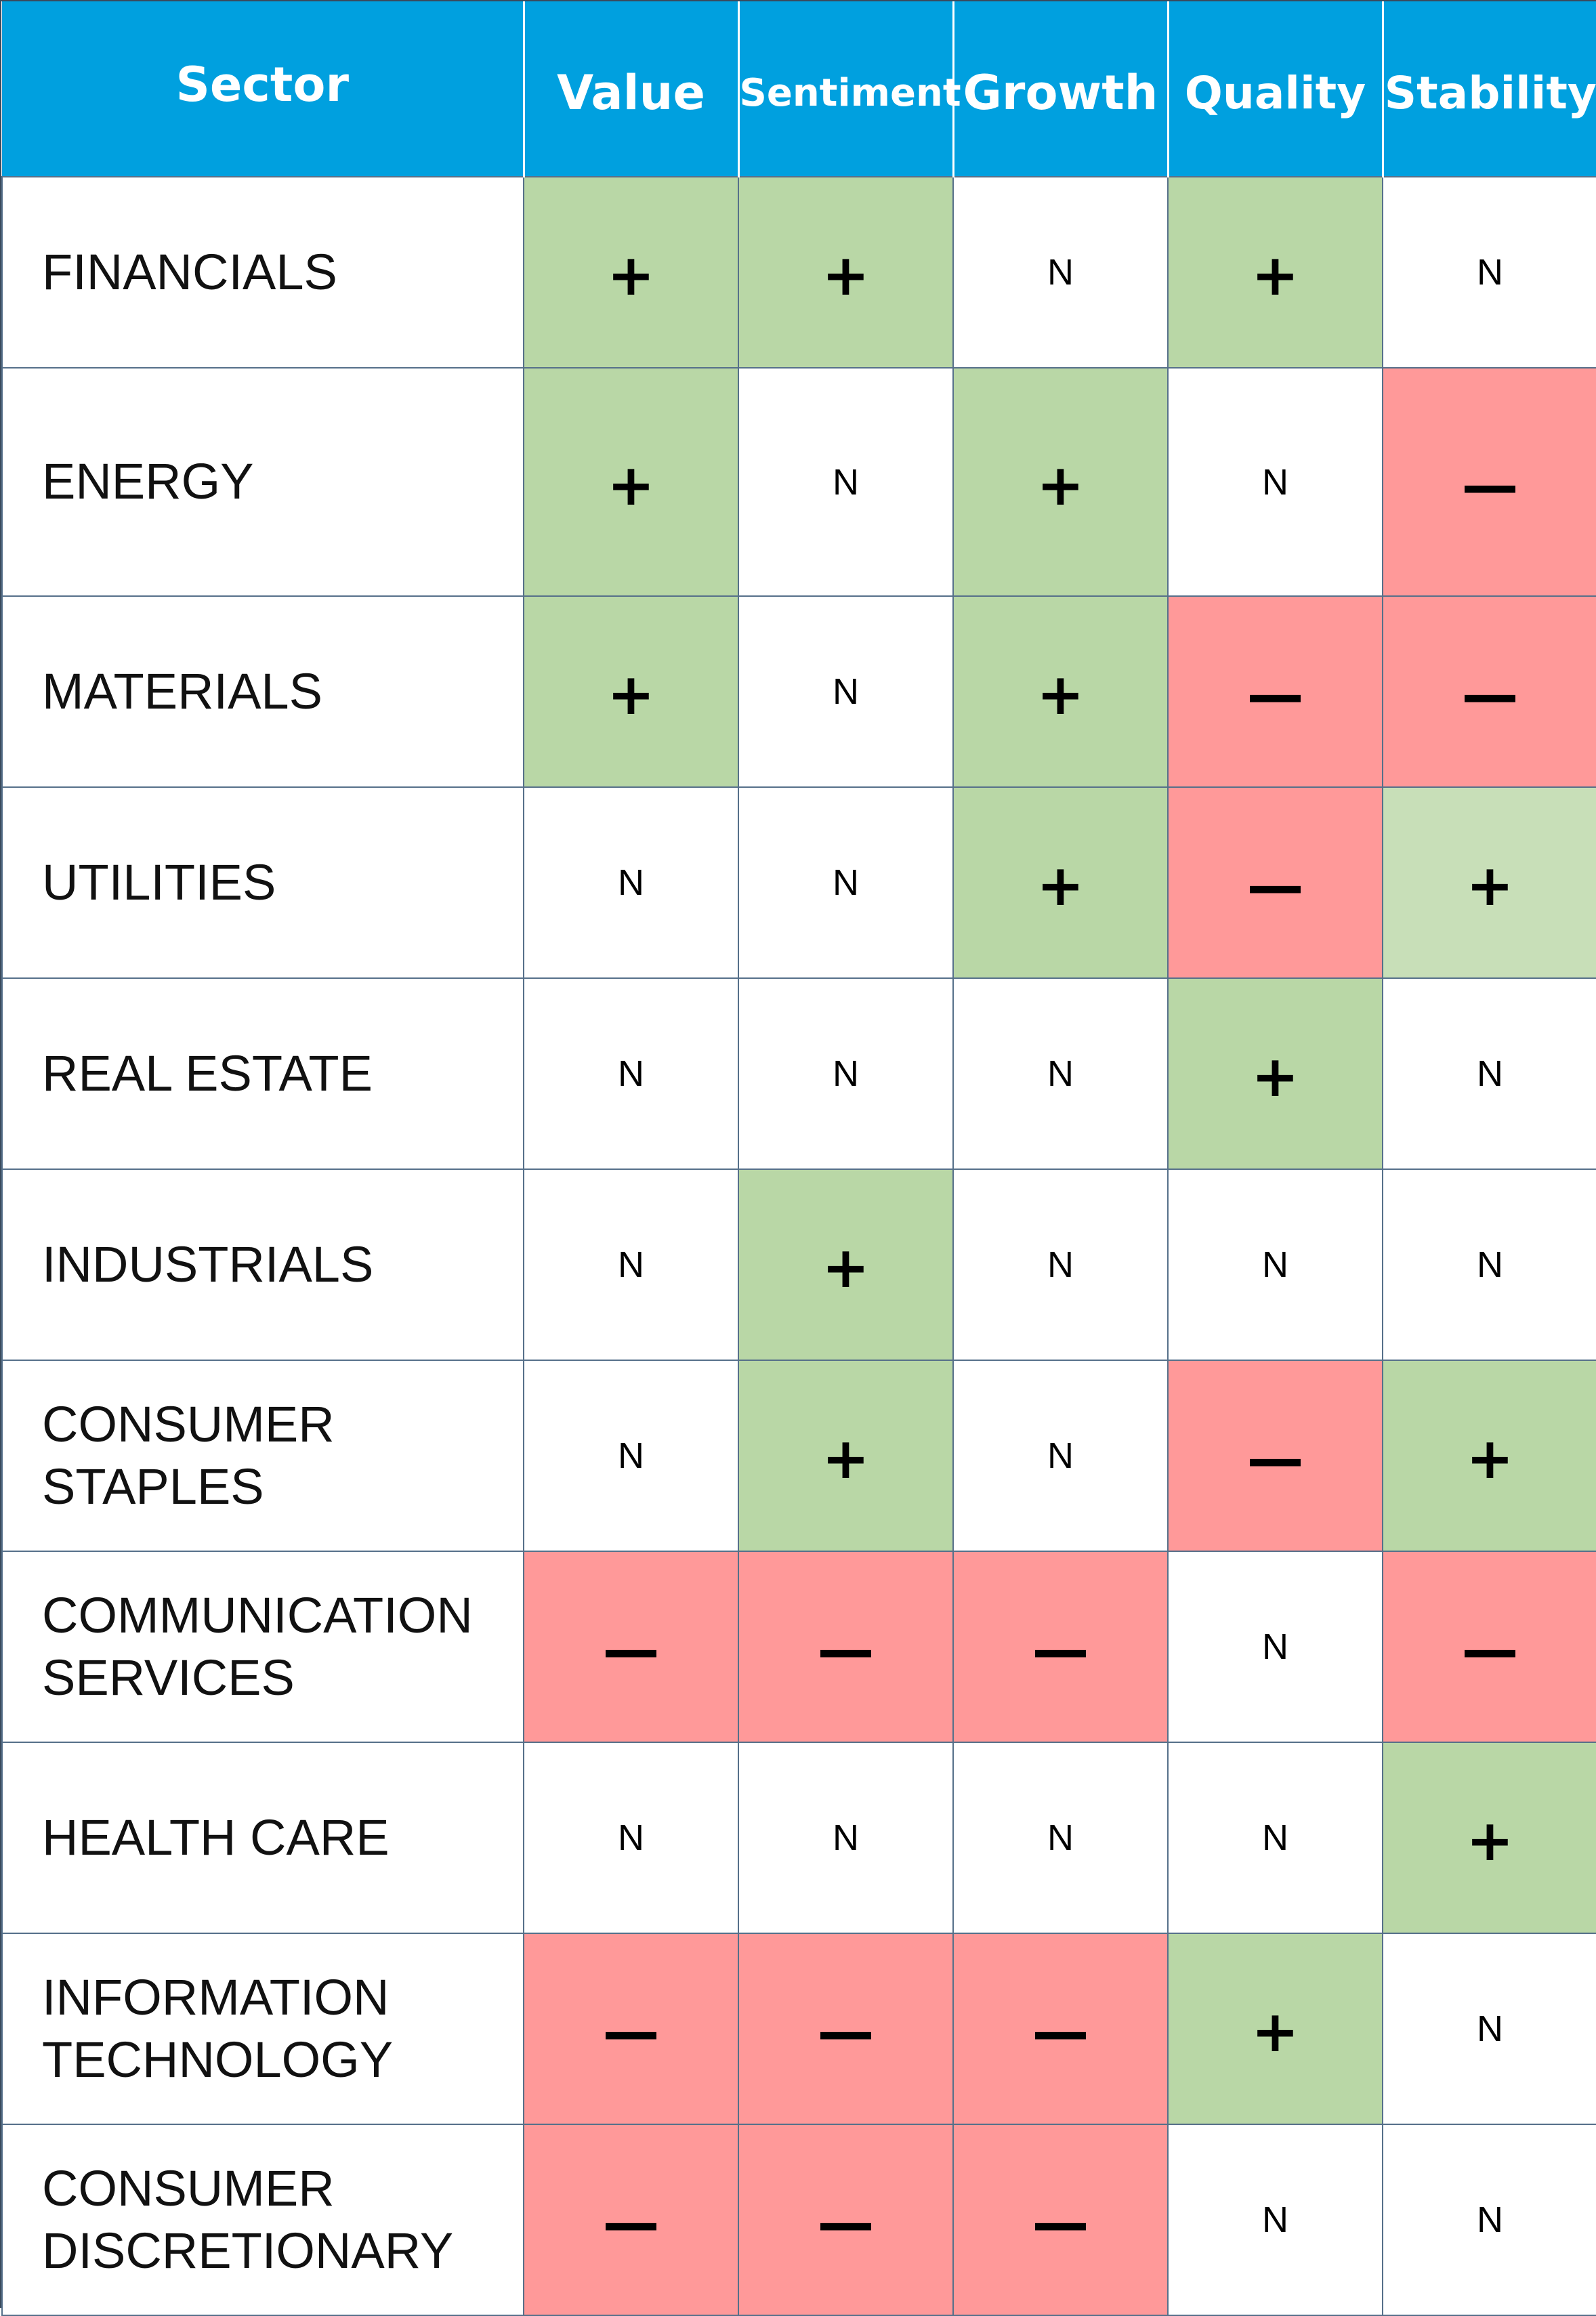 The image size is (1596, 2316). I want to click on table-row: HEALTH CARE N N N N +, so click(799, 1838).